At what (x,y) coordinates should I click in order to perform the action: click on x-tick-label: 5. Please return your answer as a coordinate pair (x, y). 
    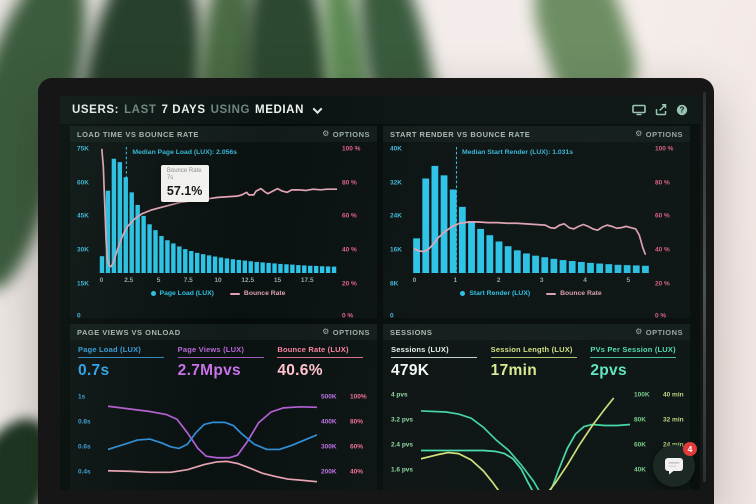
    Looking at the image, I should click on (628, 280).